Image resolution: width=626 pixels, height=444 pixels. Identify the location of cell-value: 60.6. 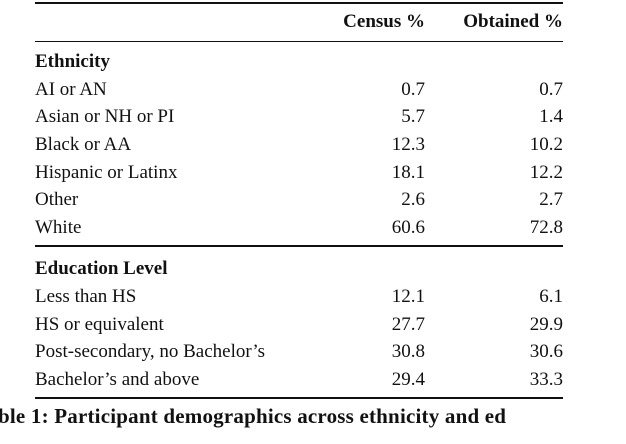
(408, 227).